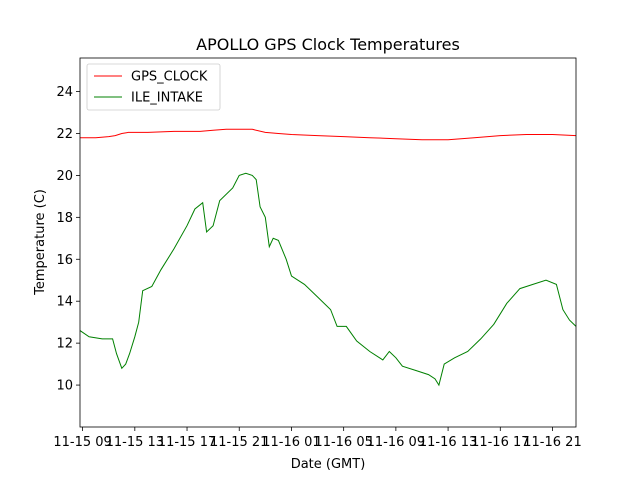 The image size is (640, 480). Describe the element at coordinates (552, 442) in the screenshot. I see `x-tick-label: 11-16 21` at that location.